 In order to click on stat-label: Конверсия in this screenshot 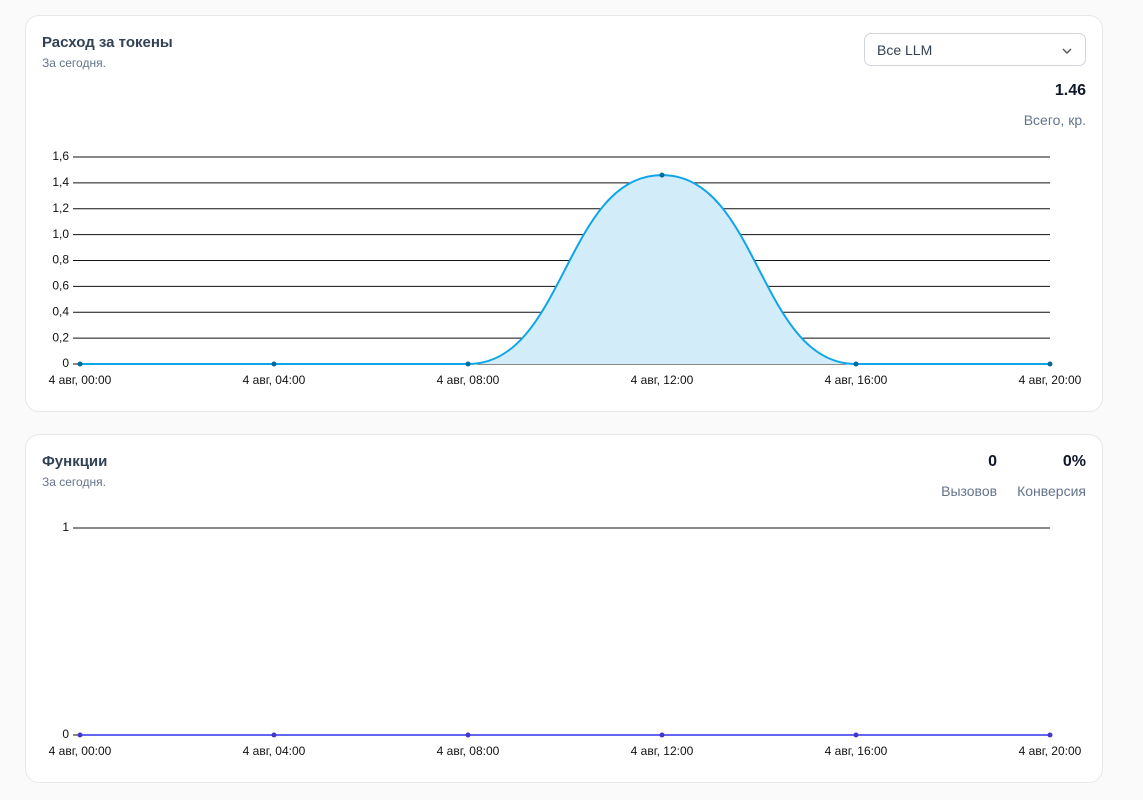, I will do `click(1051, 491)`.